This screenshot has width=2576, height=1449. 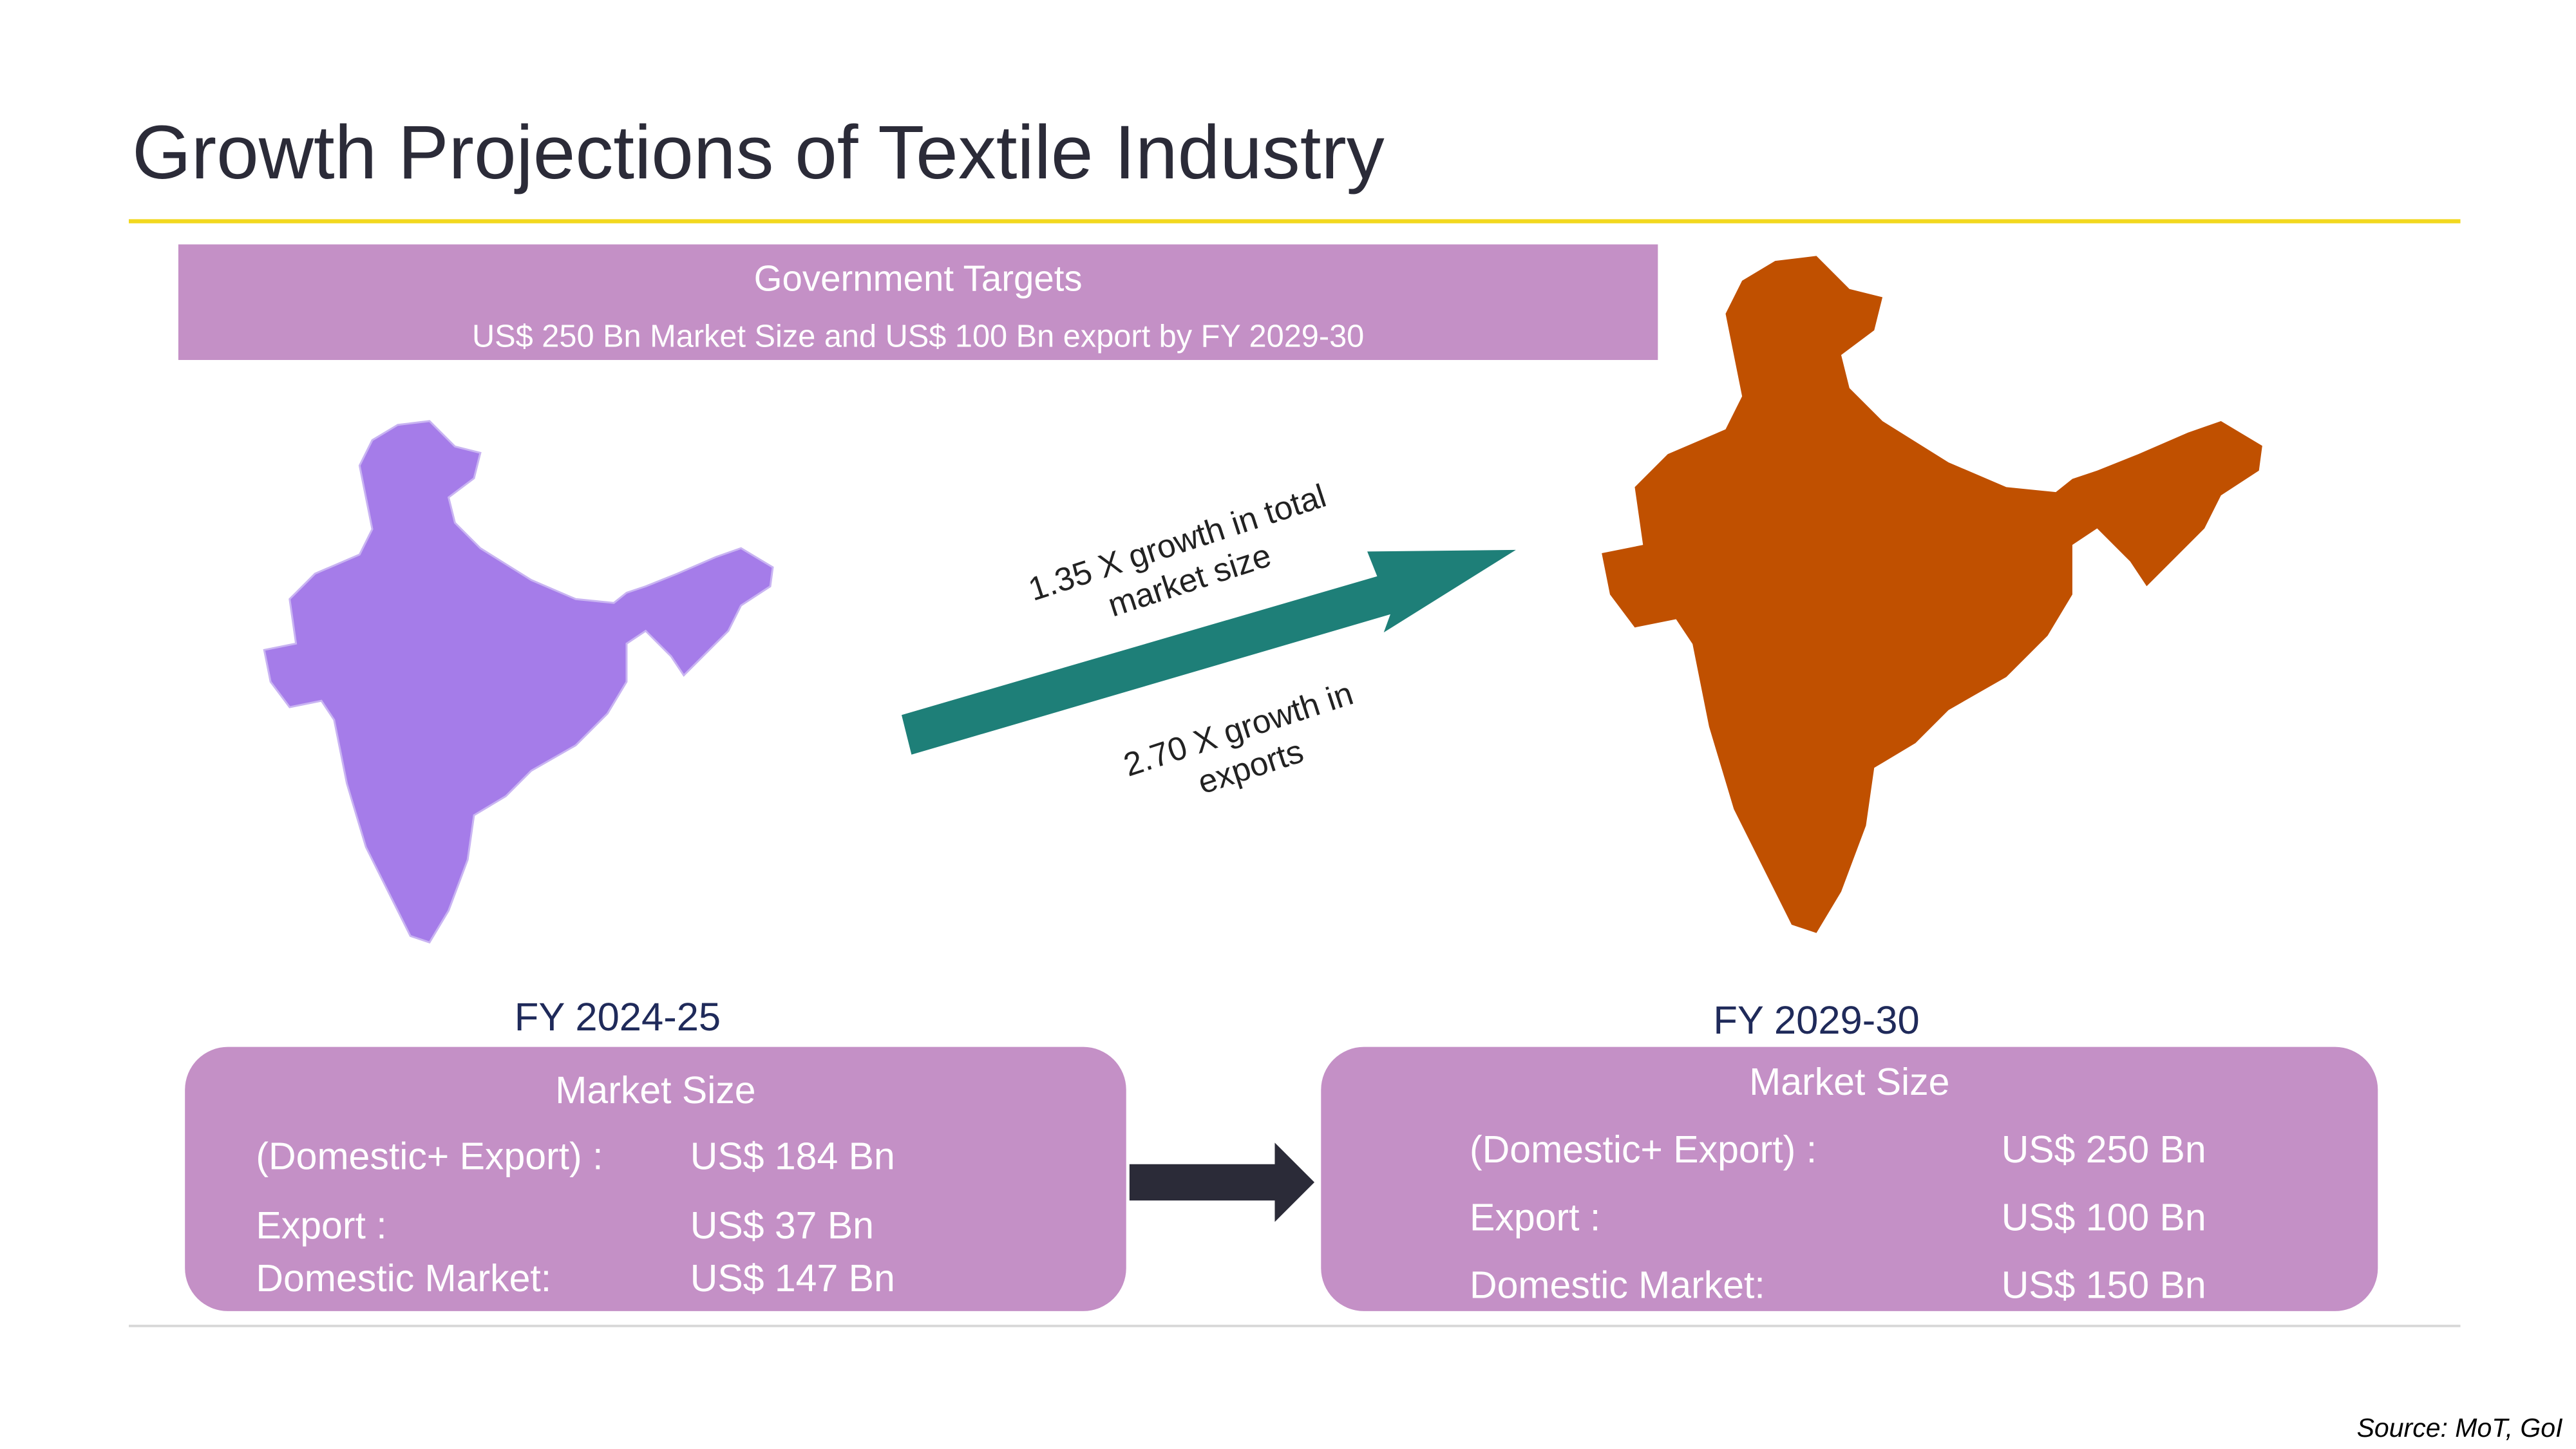 What do you see at coordinates (1209, 652) in the screenshot?
I see `growth-arrow` at bounding box center [1209, 652].